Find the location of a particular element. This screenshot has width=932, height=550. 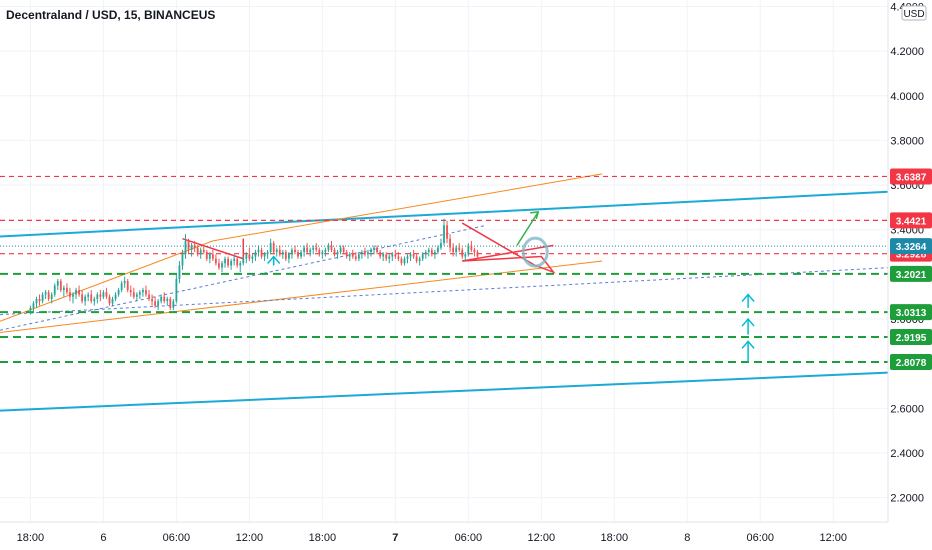

green-arrow-head-icon is located at coordinates (535, 215).